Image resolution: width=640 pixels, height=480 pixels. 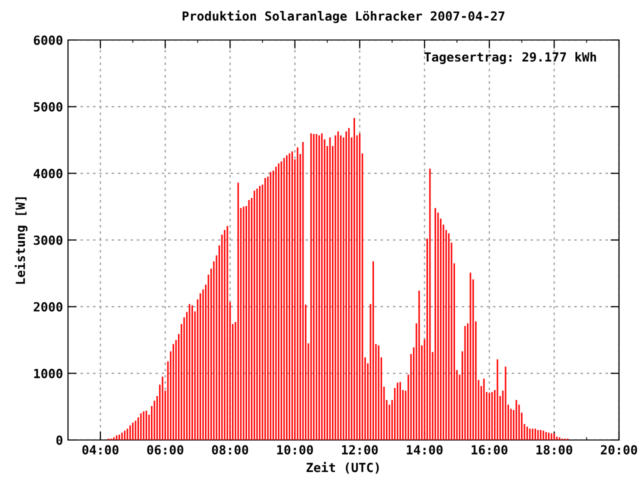 What do you see at coordinates (619, 450) in the screenshot?
I see `x-tick-label: 20:00` at bounding box center [619, 450].